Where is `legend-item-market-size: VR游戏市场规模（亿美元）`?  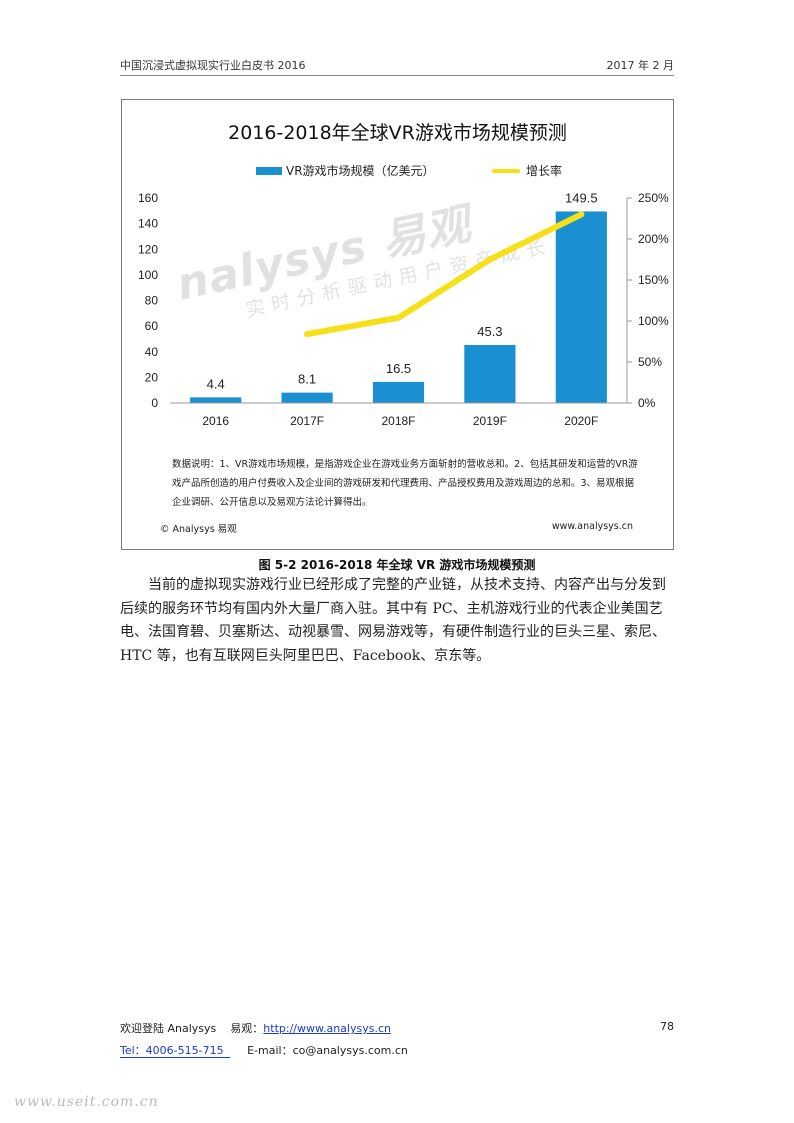
legend-item-market-size: VR游戏市场规模（亿美元） is located at coordinates (345, 170).